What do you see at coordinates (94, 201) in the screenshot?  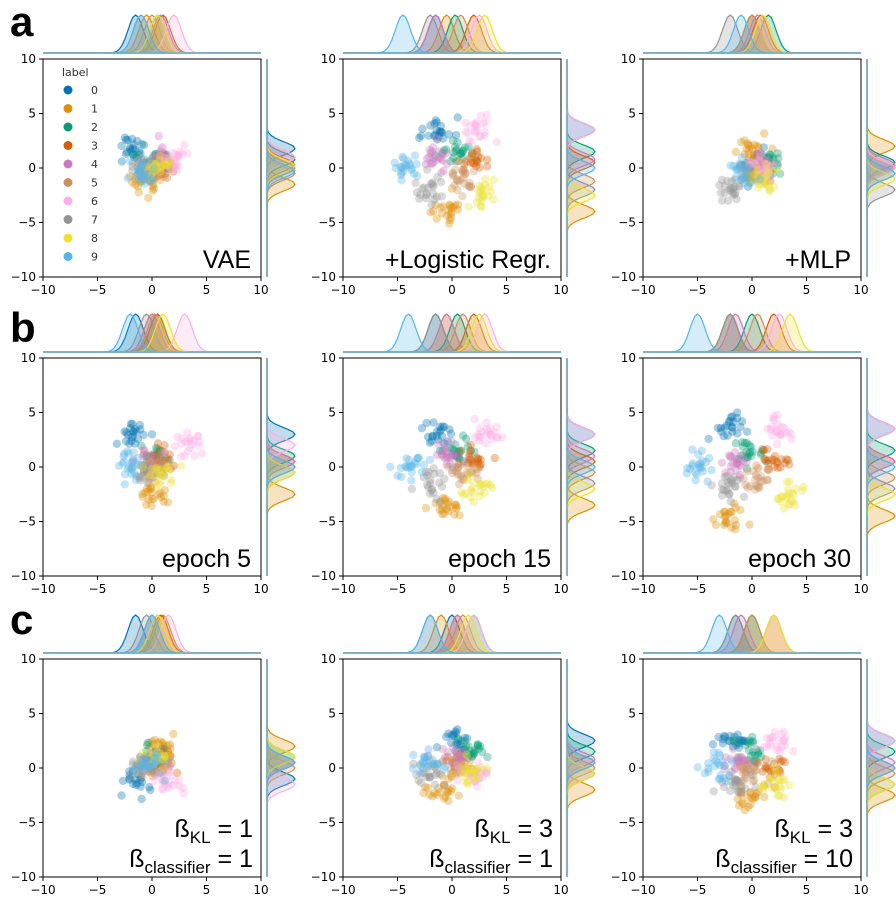 I see `legend-entry: 6` at bounding box center [94, 201].